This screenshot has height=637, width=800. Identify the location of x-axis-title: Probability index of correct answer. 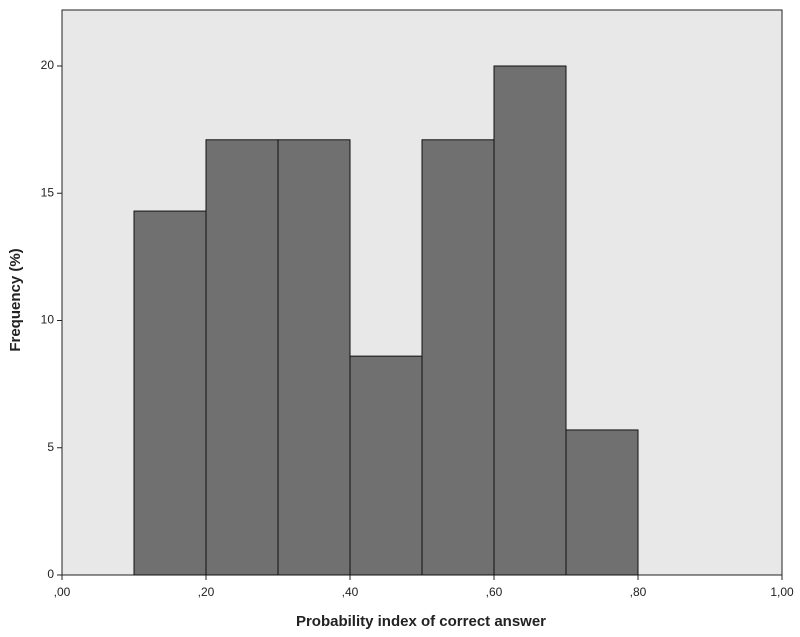
(421, 621).